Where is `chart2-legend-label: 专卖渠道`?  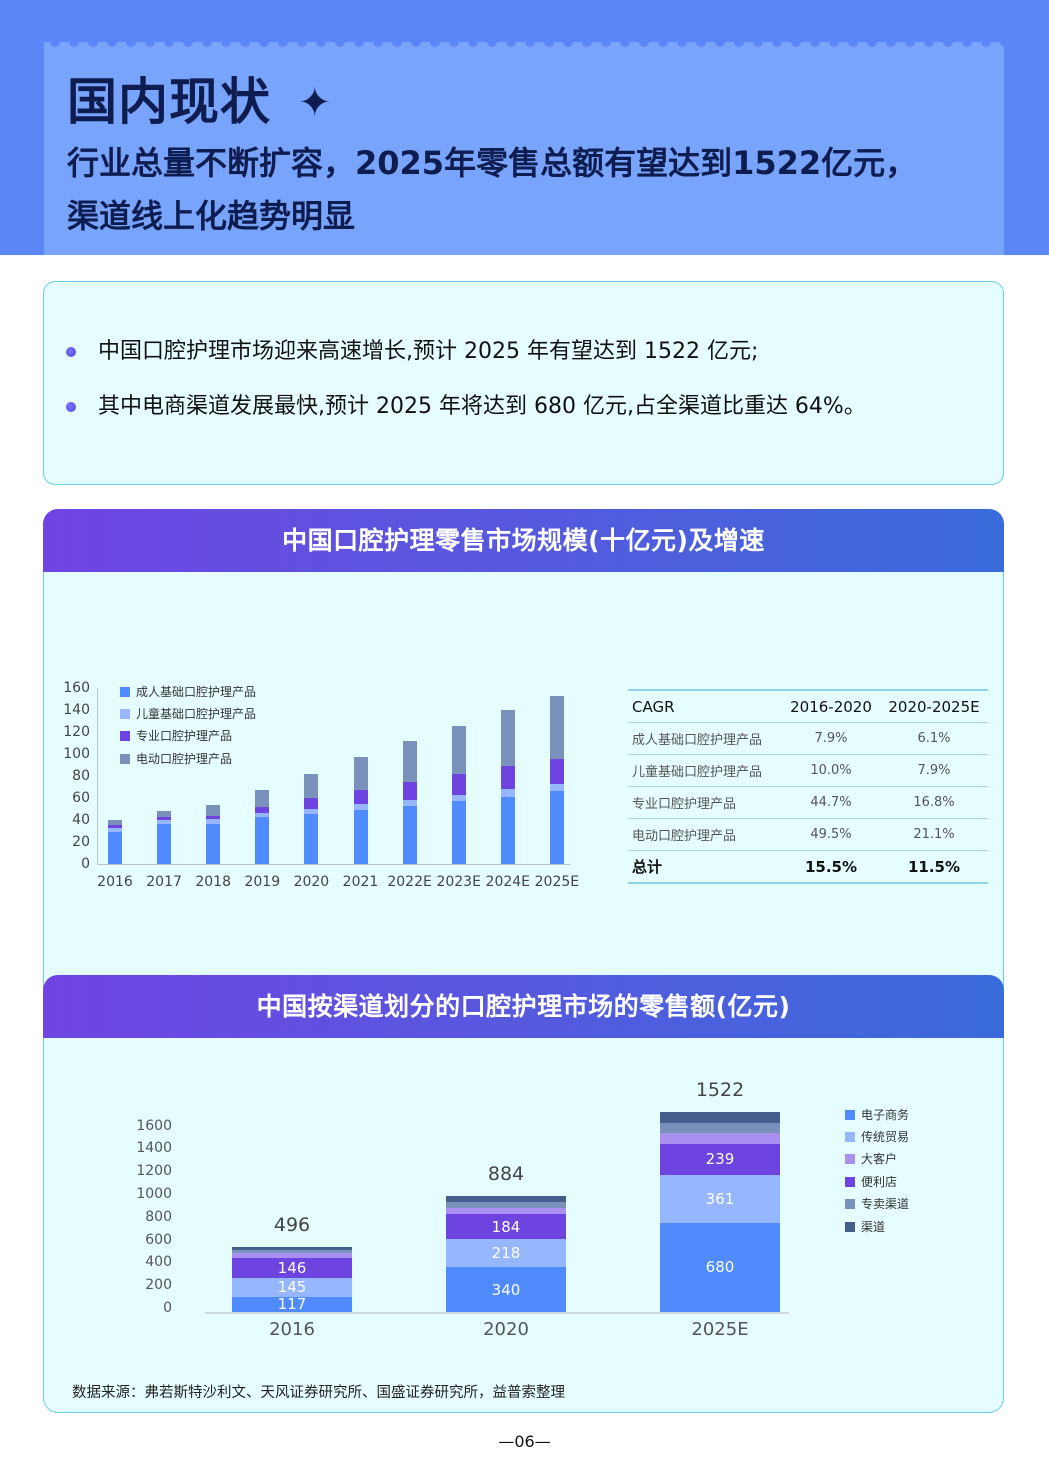
chart2-legend-label: 专卖渠道 is located at coordinates (885, 1204).